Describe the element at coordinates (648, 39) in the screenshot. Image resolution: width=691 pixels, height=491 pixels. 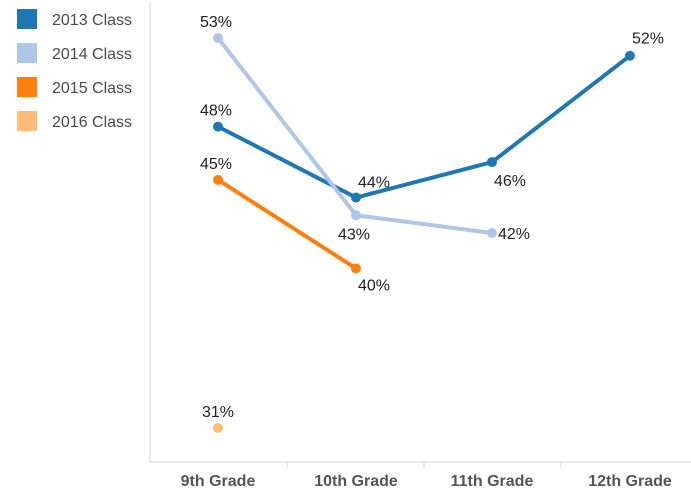
I see `series-1-label-4: 52%` at that location.